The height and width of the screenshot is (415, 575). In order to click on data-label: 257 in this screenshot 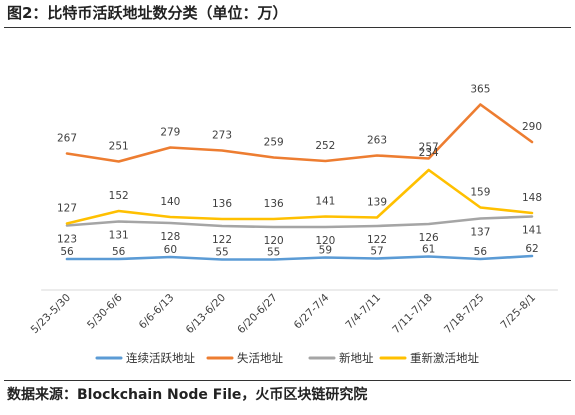, I will do `click(429, 148)`.